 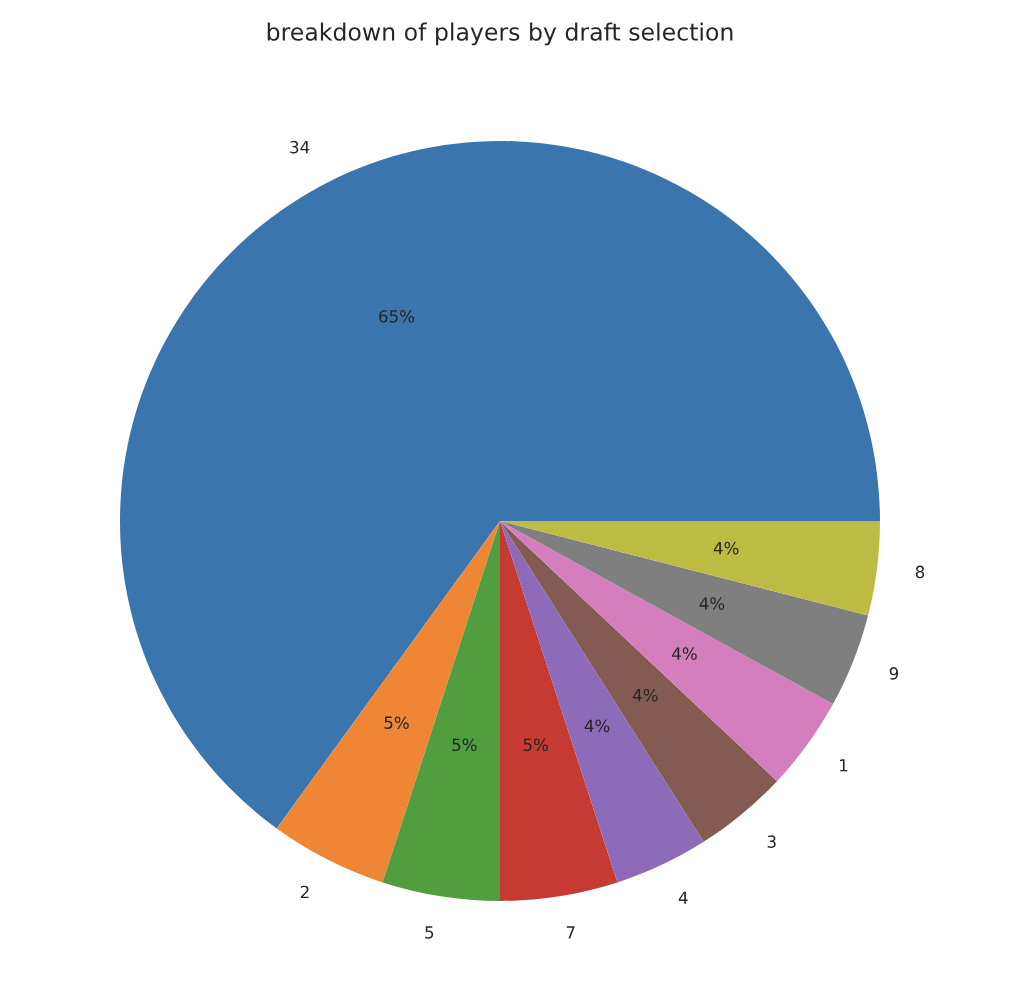 What do you see at coordinates (300, 147) in the screenshot?
I see `slice-label: 34` at bounding box center [300, 147].